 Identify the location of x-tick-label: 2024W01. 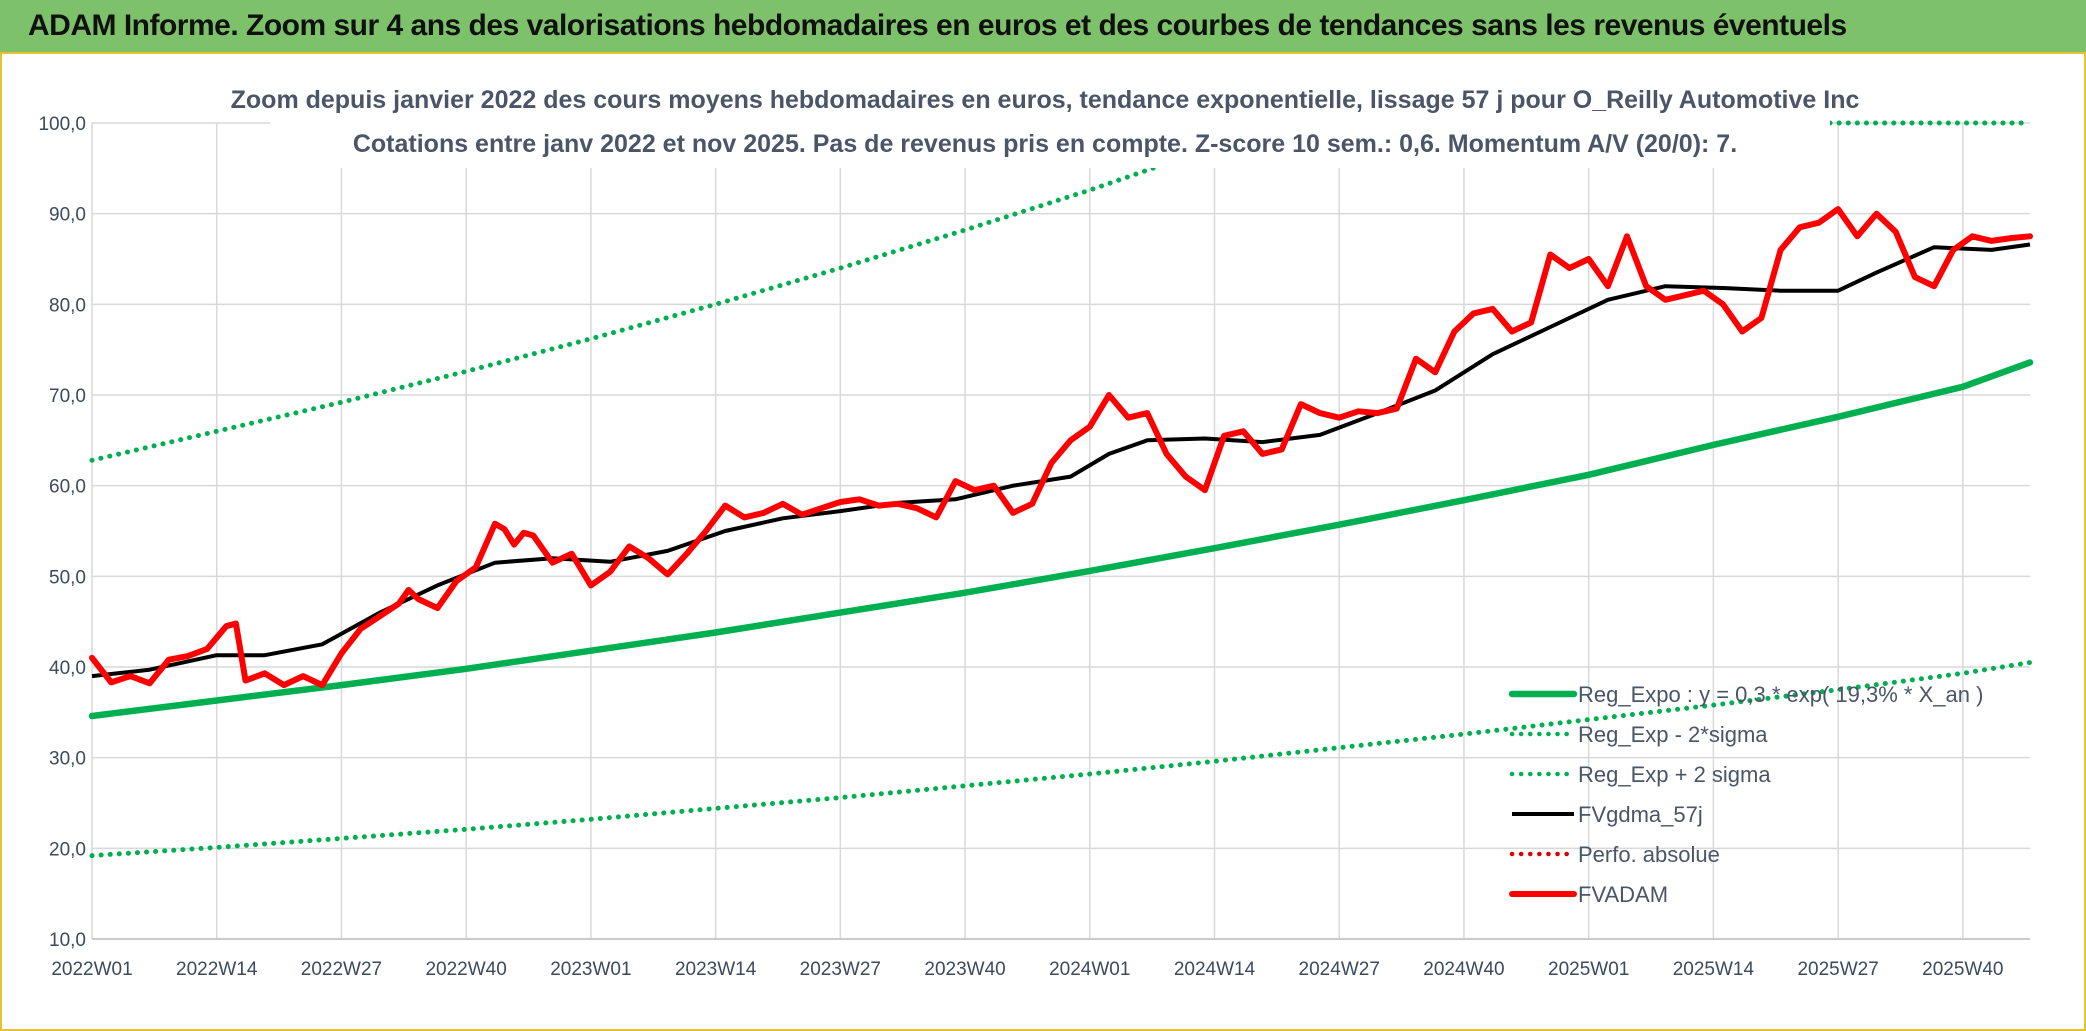
(1089, 969).